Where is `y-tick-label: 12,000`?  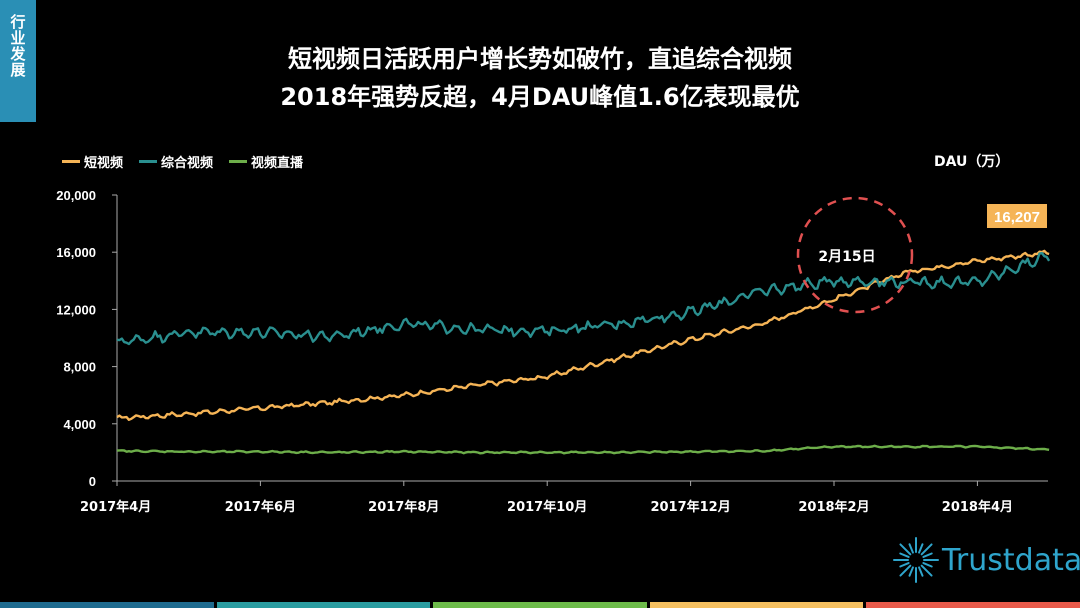
y-tick-label: 12,000 is located at coordinates (76, 309).